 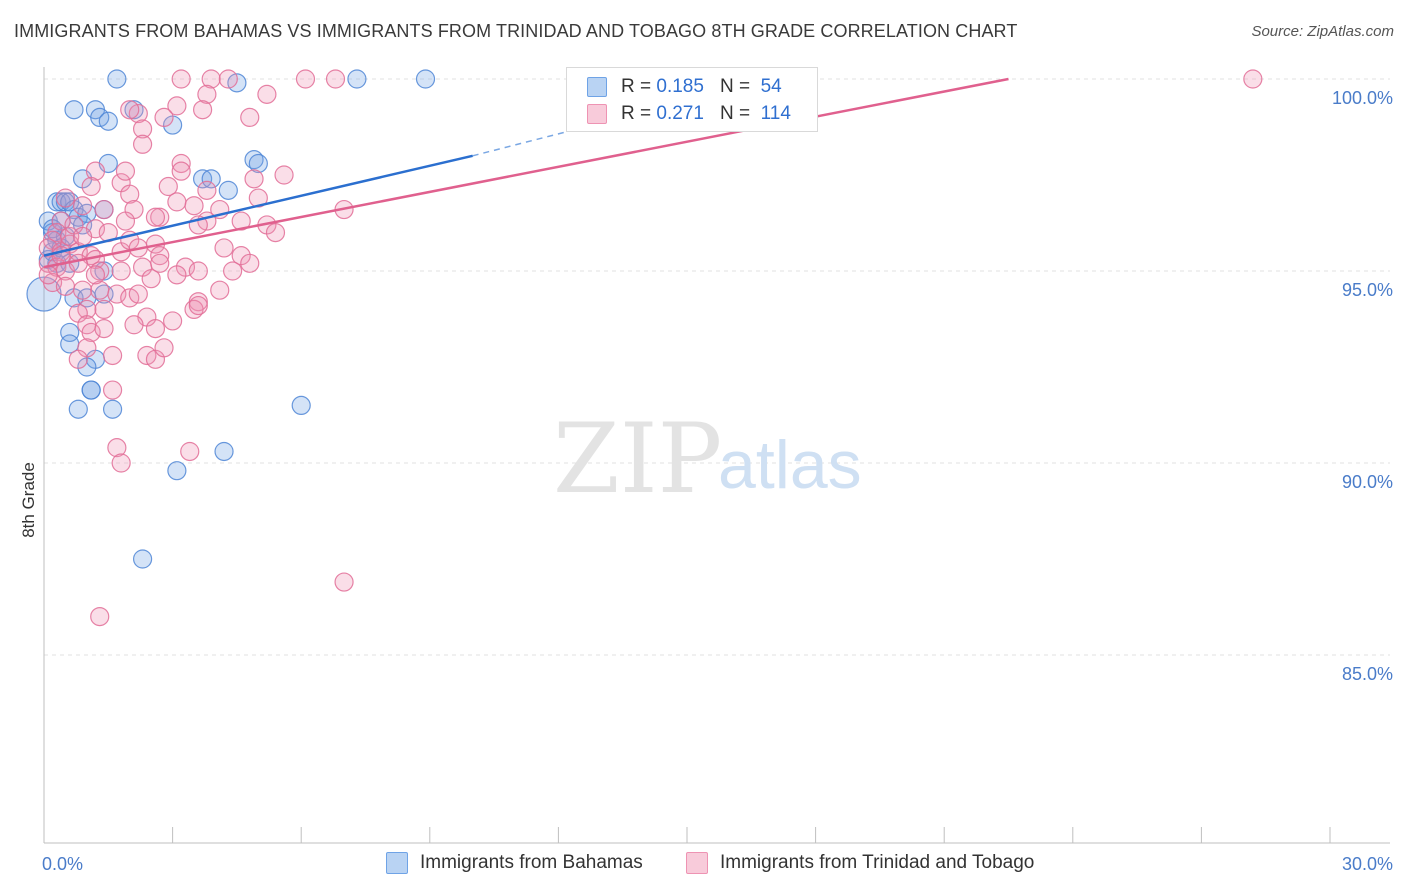 What do you see at coordinates (1322, 31) in the screenshot?
I see `source-label: Source: ZipAtlas.com` at bounding box center [1322, 31].